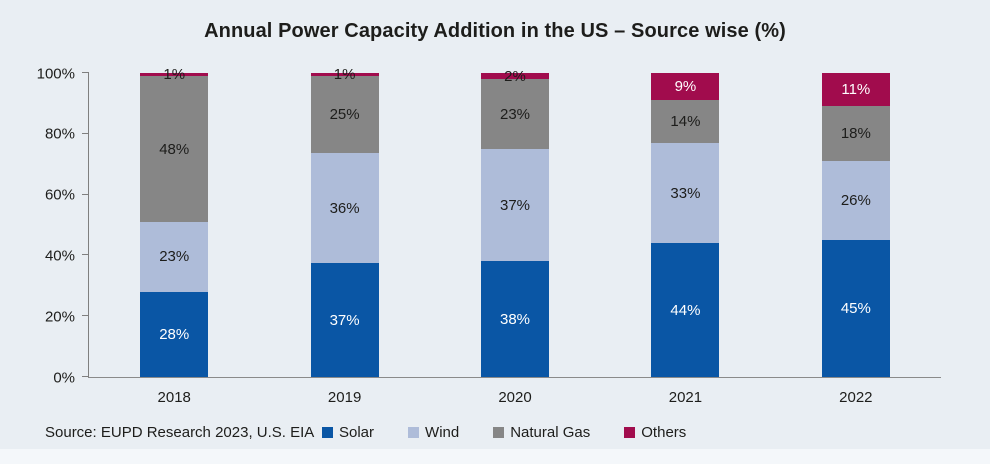 Image resolution: width=990 pixels, height=464 pixels. Describe the element at coordinates (59, 256) in the screenshot. I see `y-axis-label-40: 40%` at that location.